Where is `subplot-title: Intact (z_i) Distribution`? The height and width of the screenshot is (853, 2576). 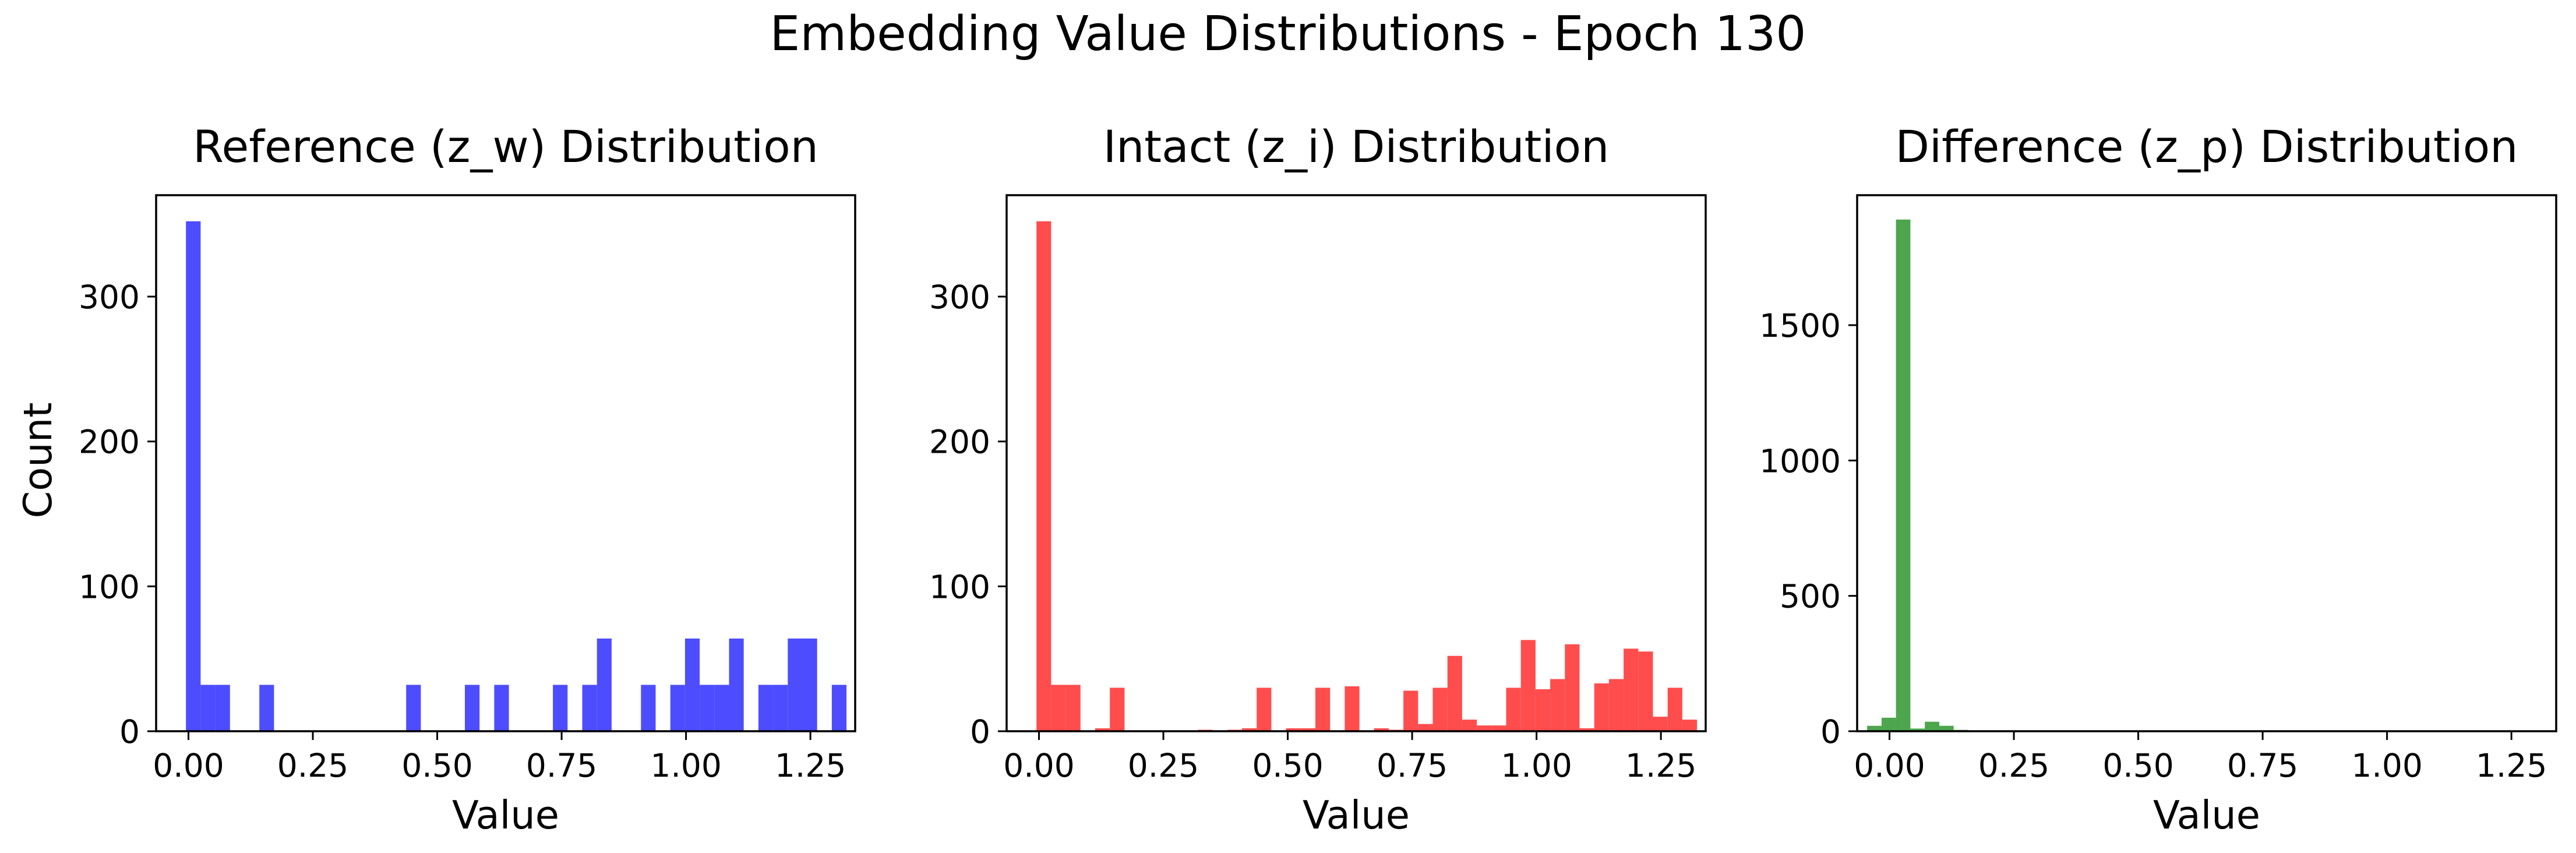 subplot-title: Intact (z_i) Distribution is located at coordinates (1357, 147).